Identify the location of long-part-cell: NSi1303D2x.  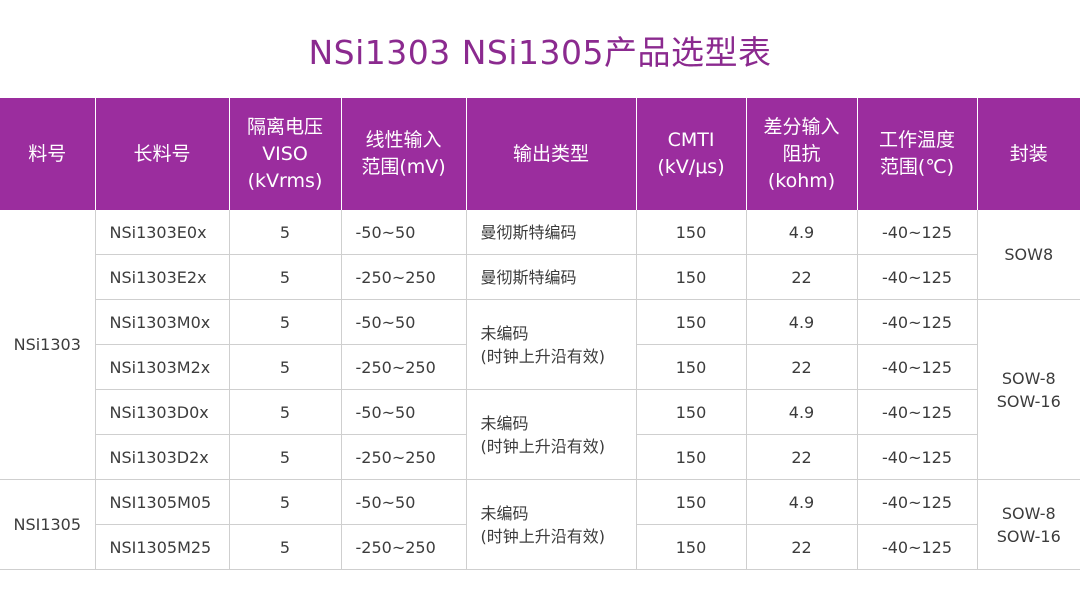
(162, 457).